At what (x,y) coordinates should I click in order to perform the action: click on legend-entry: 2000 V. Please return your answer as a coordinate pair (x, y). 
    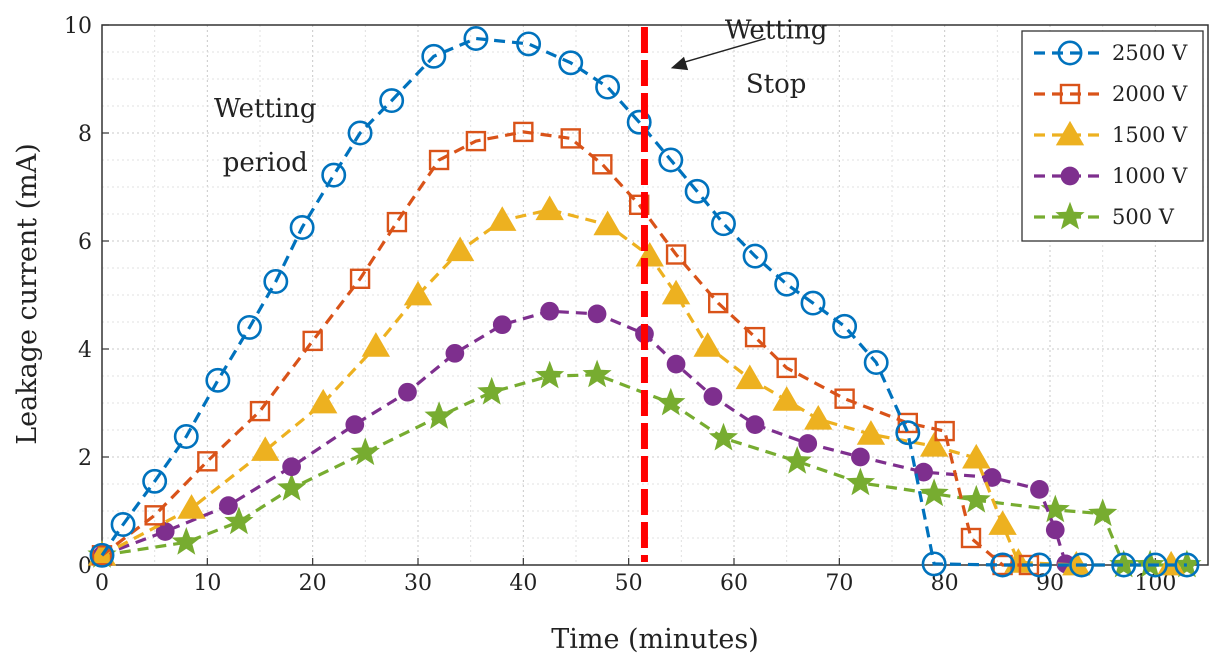
    Looking at the image, I should click on (1111, 94).